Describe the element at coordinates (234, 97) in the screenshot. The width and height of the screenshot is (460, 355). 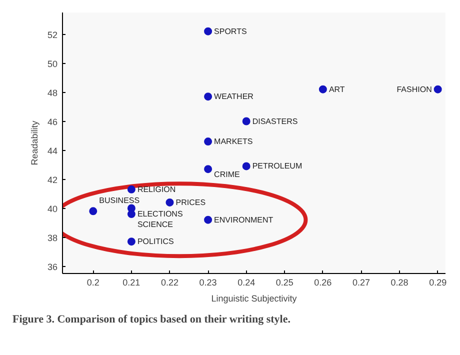
I see `annotation: WEATHER` at that location.